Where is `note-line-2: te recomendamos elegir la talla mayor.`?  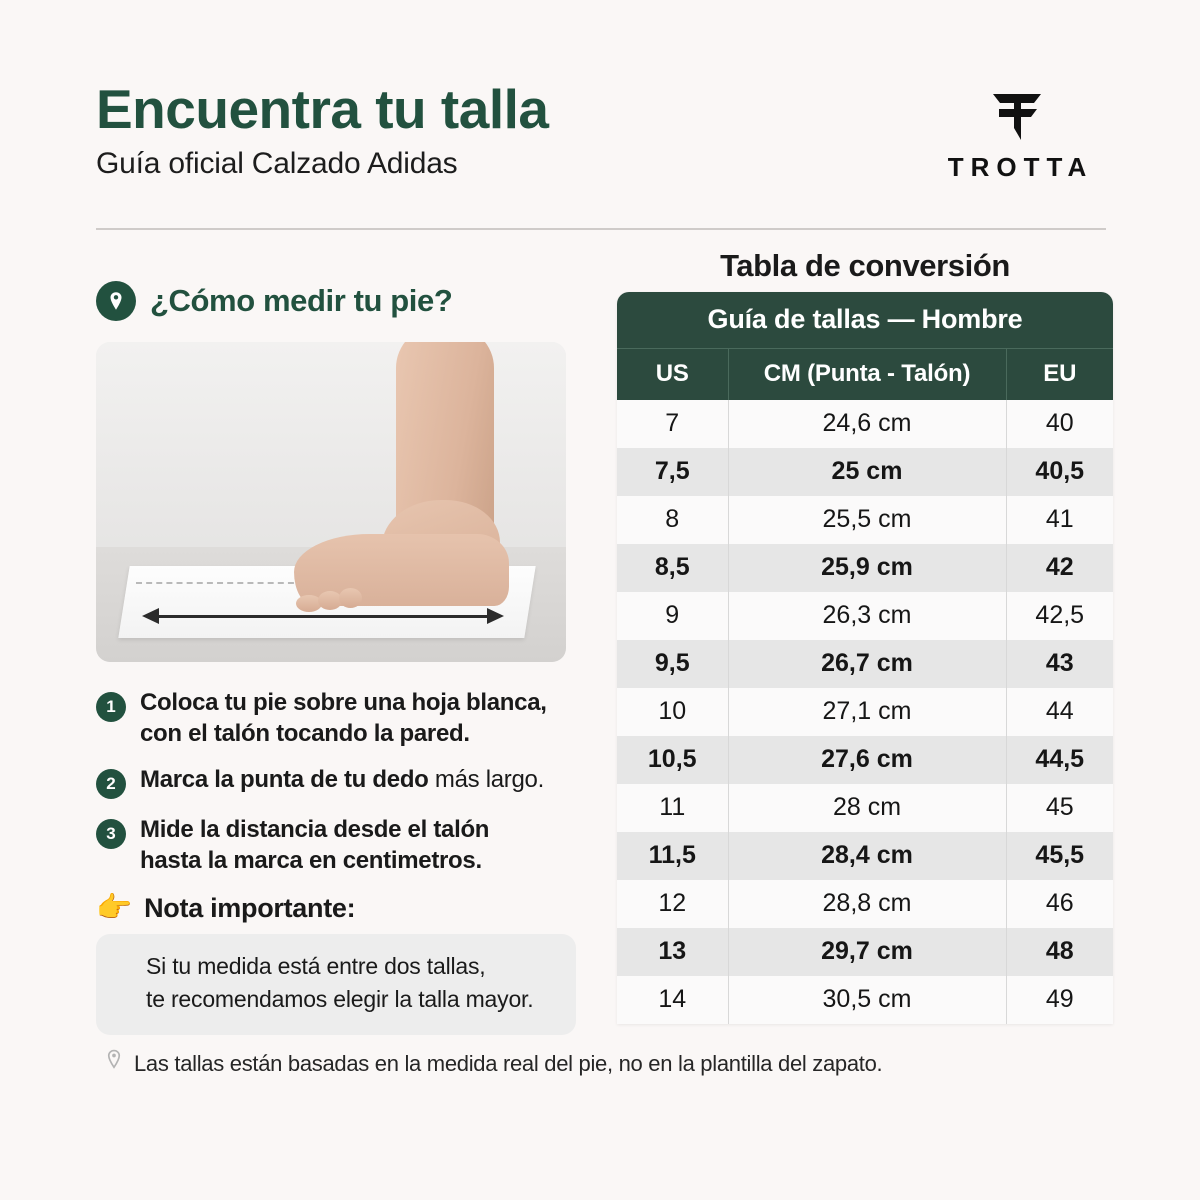
note-line-2: te recomendamos elegir la talla mayor. is located at coordinates (340, 999).